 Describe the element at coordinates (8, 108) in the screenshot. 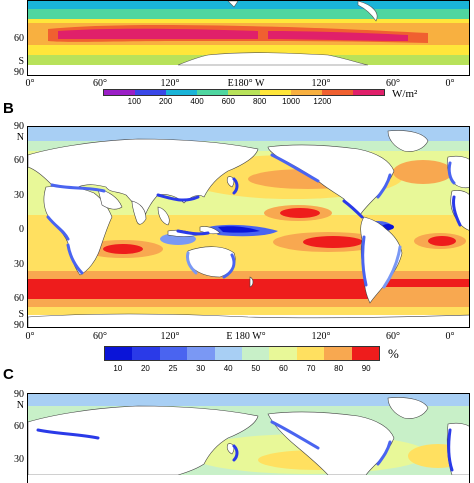

I see `panel-b-letter: B` at that location.